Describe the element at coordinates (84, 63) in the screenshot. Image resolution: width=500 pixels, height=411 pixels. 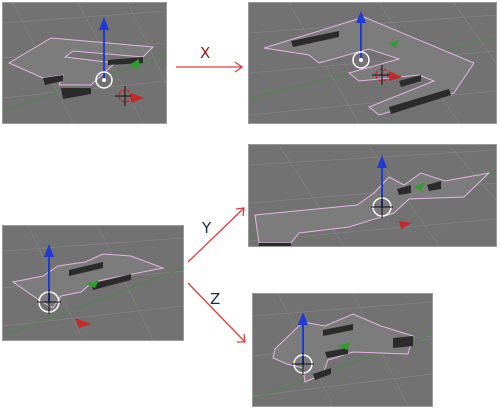
I see `viewport-original` at that location.